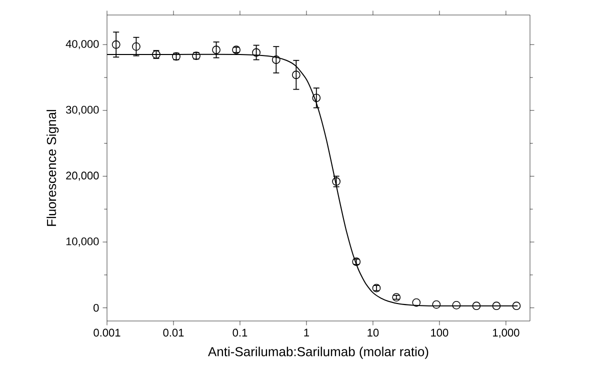  Describe the element at coordinates (318, 352) in the screenshot. I see `x-axis-title: Anti-Sarilumab:Sarilumab (molar ratio)` at that location.